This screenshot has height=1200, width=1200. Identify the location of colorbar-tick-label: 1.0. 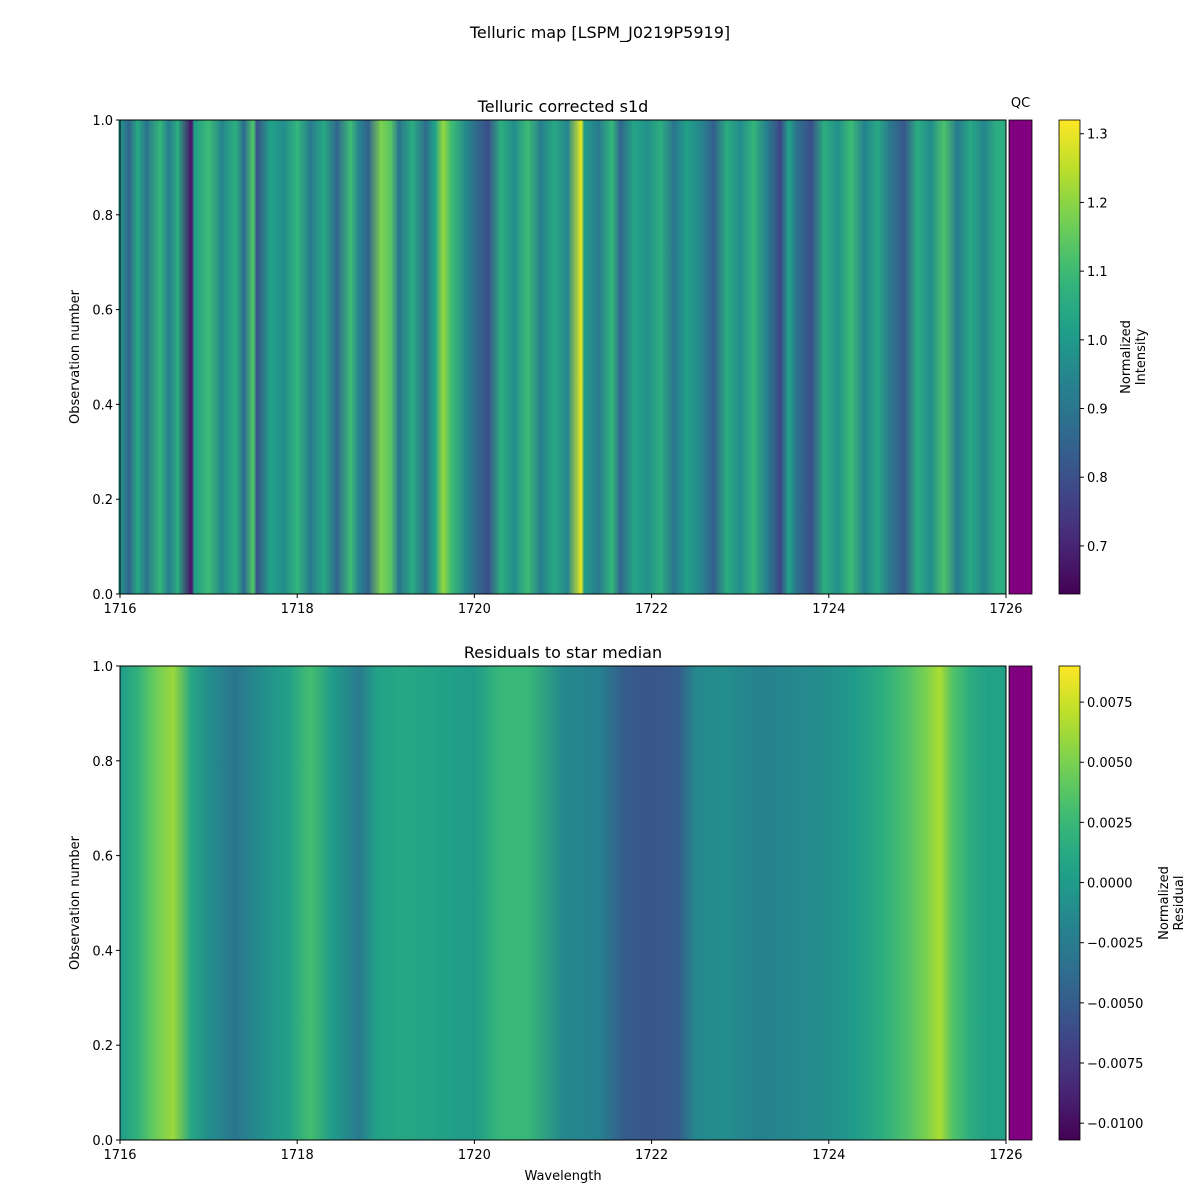
(1097, 341).